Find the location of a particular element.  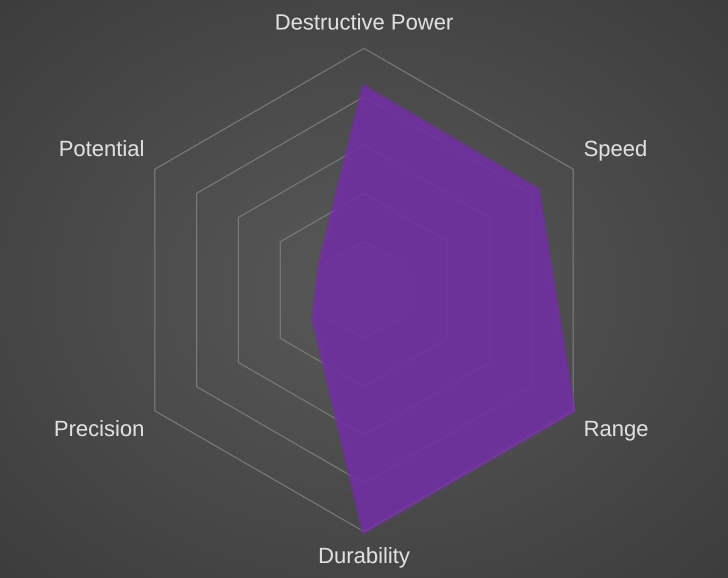

spoke-label: Precision is located at coordinates (99, 429).